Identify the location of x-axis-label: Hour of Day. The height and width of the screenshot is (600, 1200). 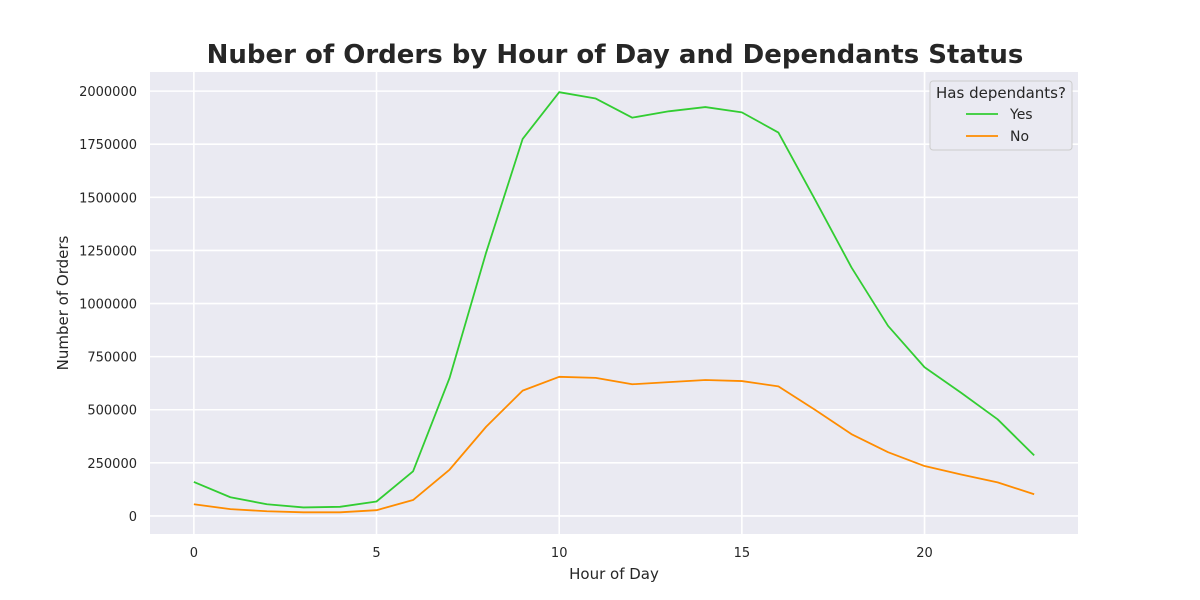
(614, 574).